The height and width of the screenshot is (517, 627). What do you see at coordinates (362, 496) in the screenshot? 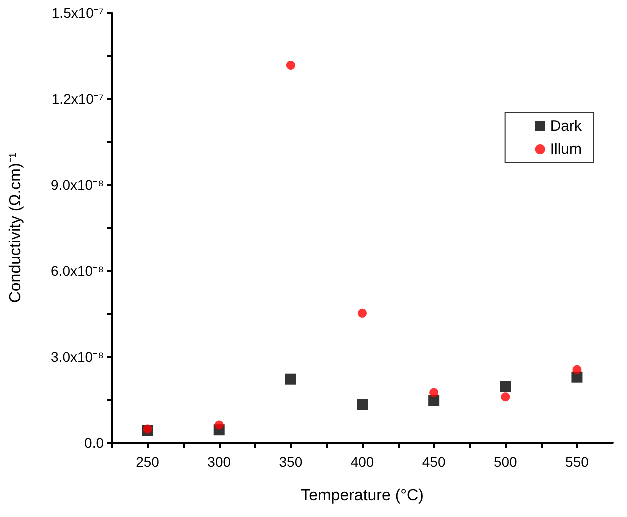
I see `x-axis-title: Temperature (°C)` at bounding box center [362, 496].